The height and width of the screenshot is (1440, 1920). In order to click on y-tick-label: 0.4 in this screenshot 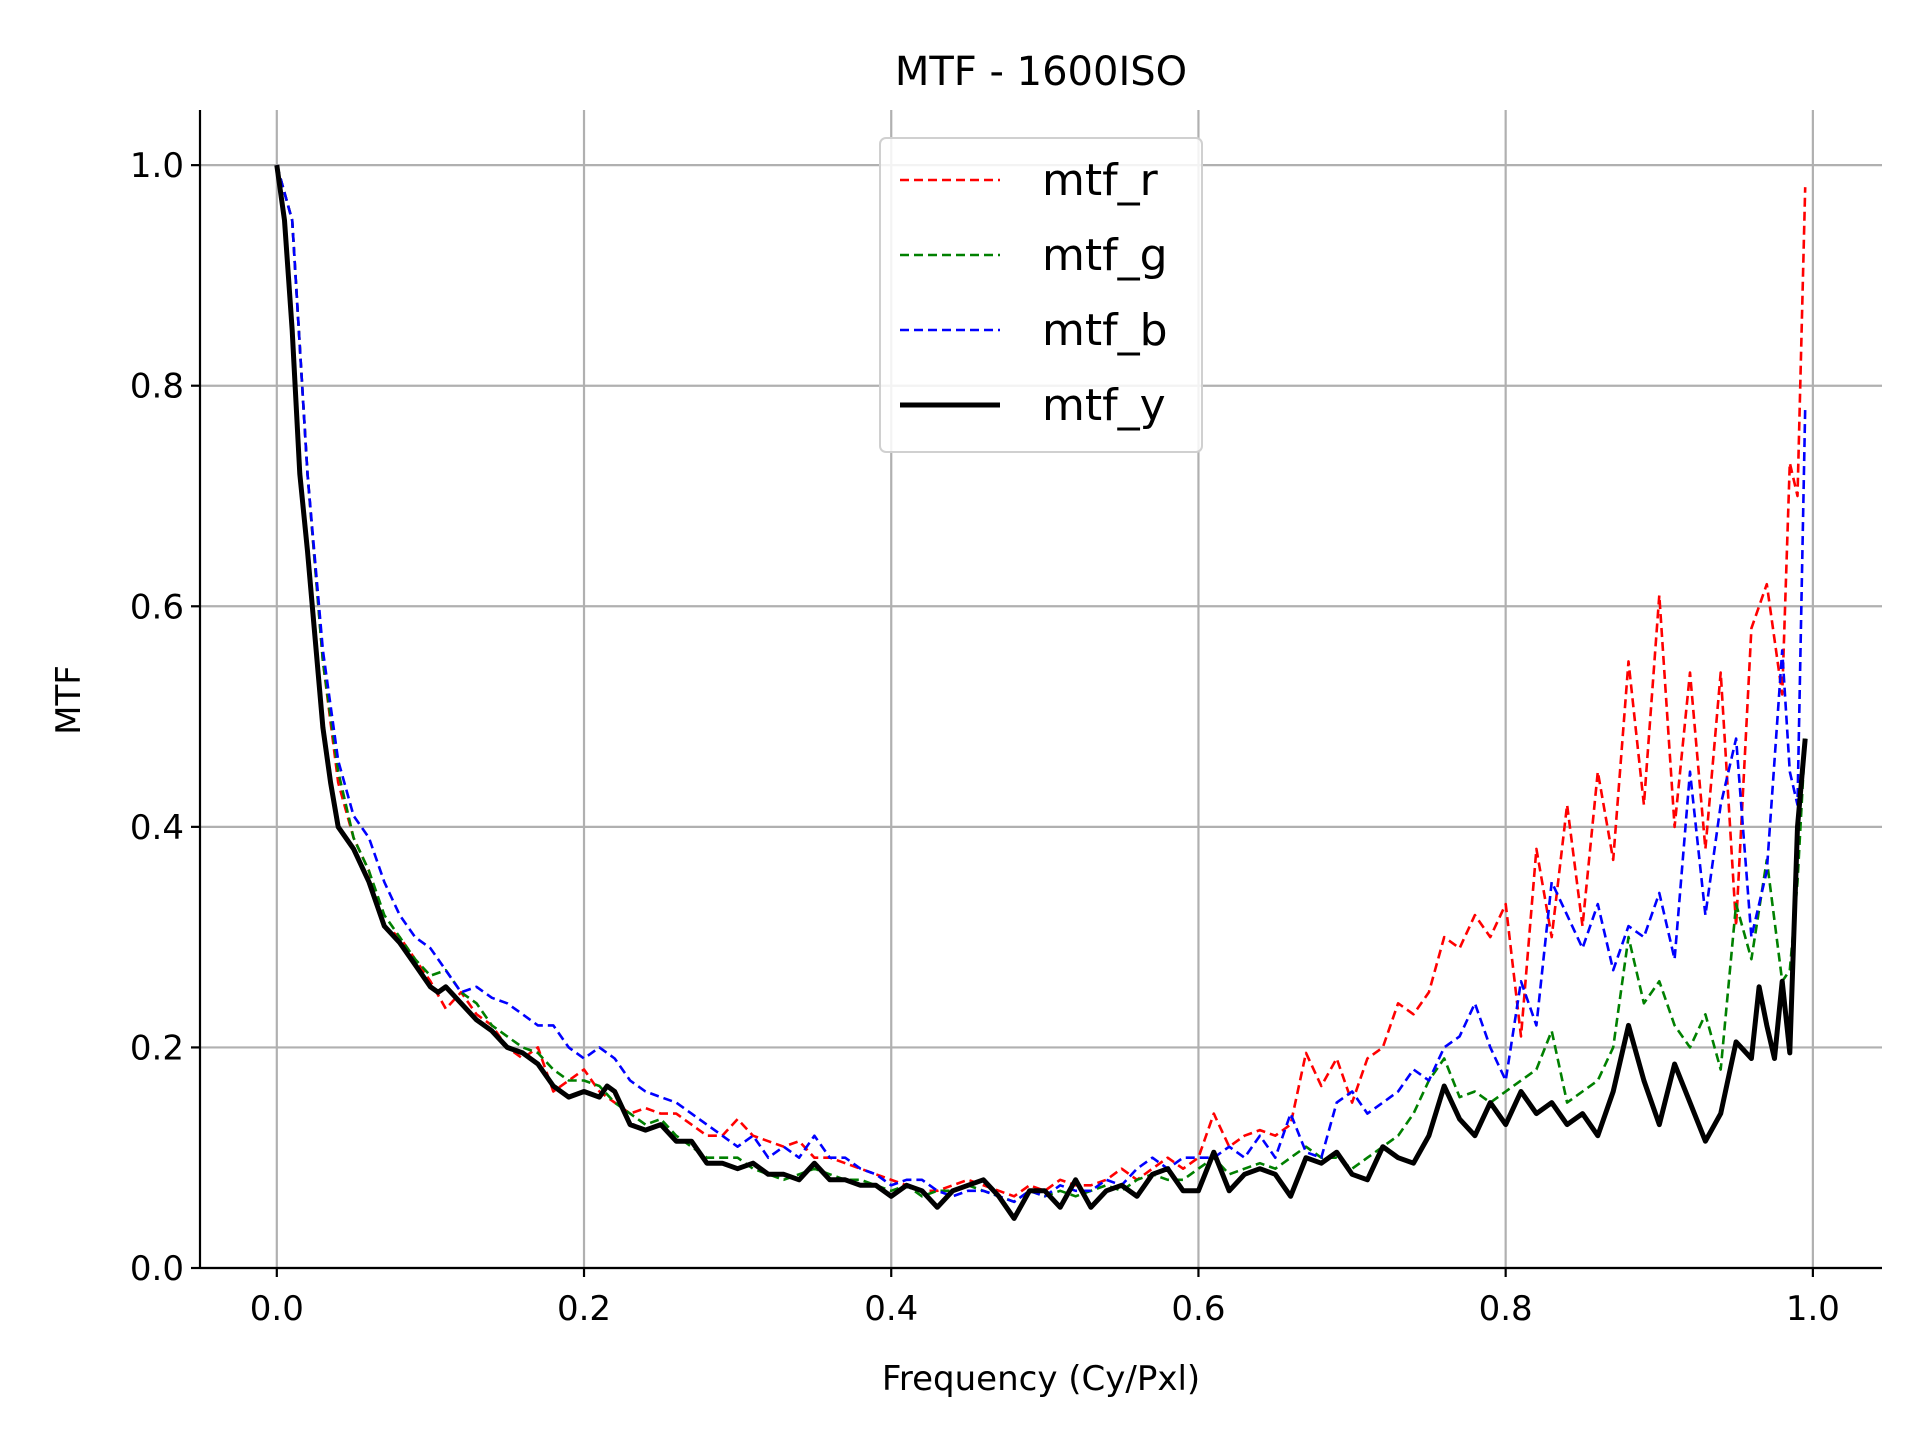, I will do `click(157, 828)`.